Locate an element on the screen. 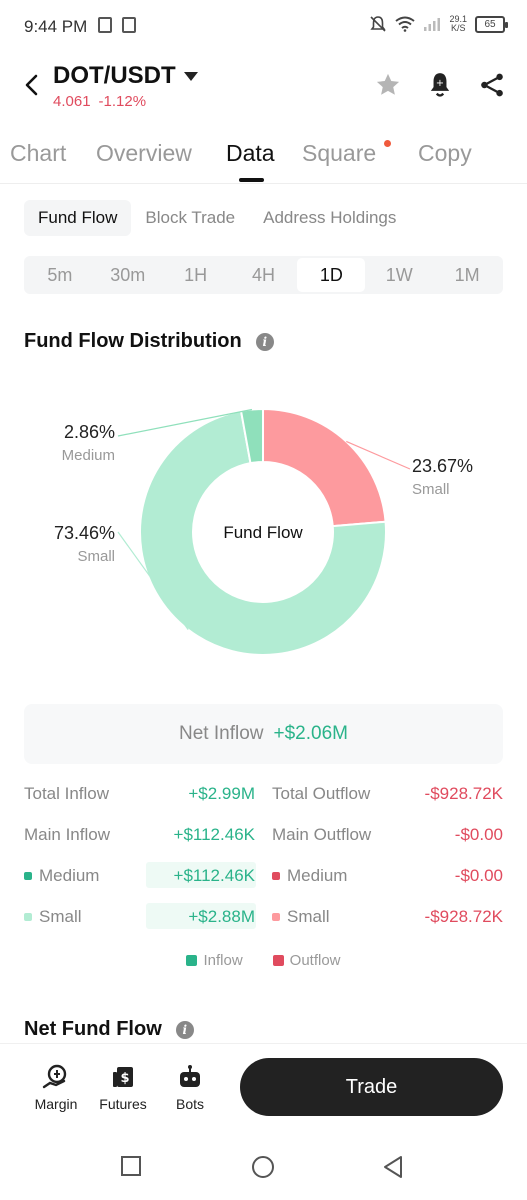 This screenshot has width=527, height=1200. price-line: 4.061 -1.12% is located at coordinates (99, 101).